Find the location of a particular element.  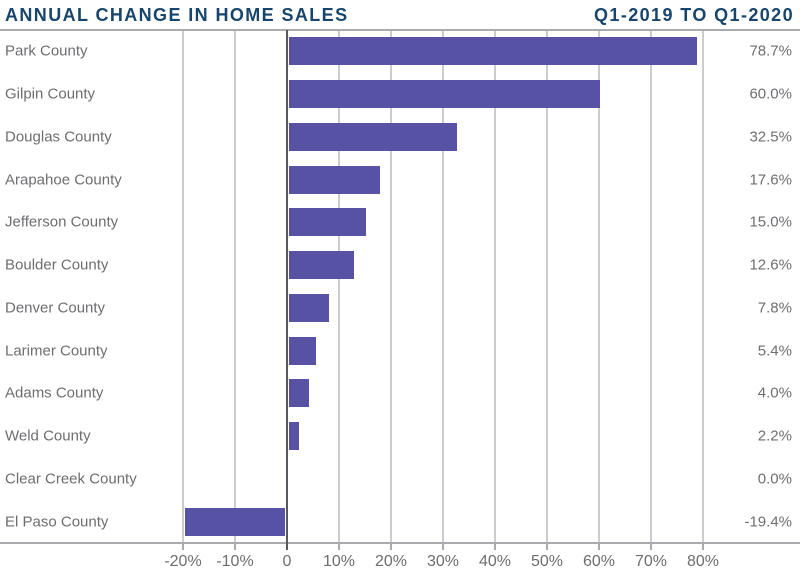

bar-gilpin-county is located at coordinates (444, 94).